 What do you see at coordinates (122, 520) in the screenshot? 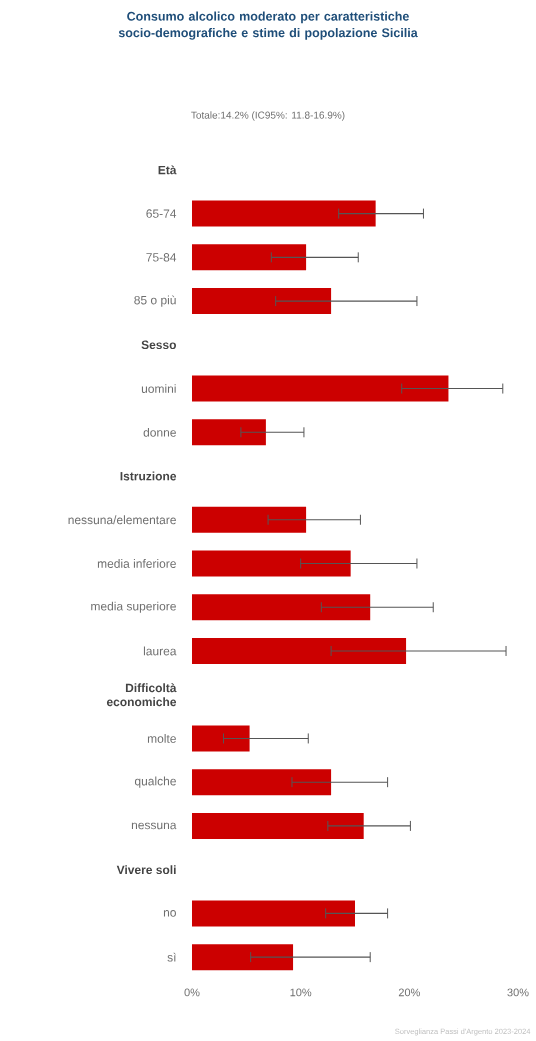
I see `y-tick-label: nessuna/elementare` at bounding box center [122, 520].